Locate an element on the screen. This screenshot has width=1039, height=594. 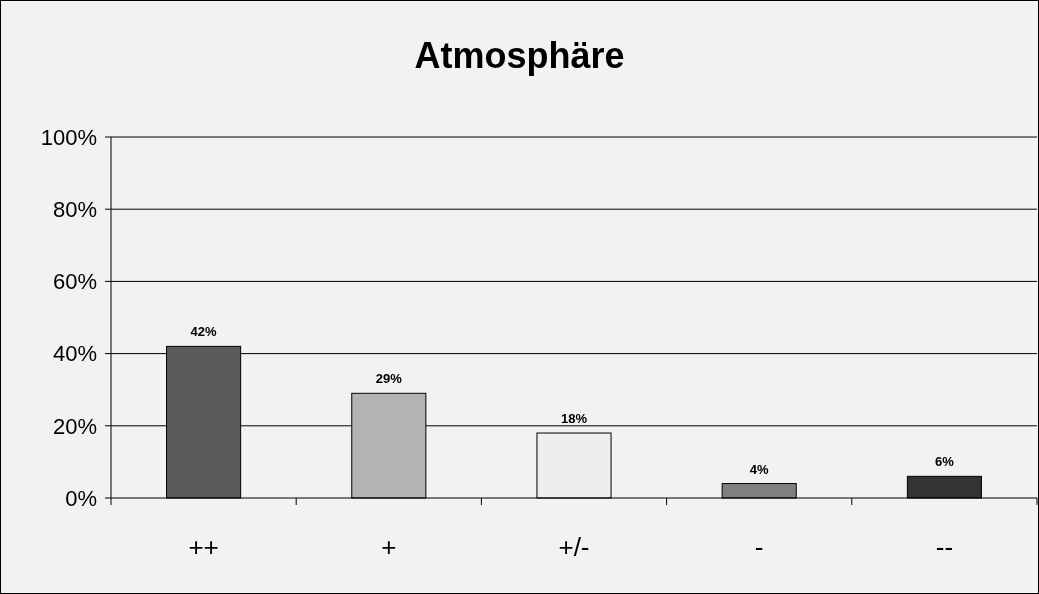
data-label: 18% is located at coordinates (574, 419).